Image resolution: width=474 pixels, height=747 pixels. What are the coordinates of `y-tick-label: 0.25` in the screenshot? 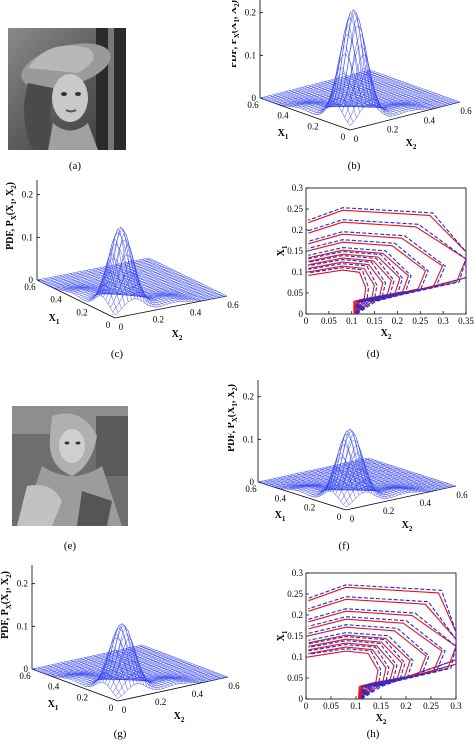 It's located at (295, 209).